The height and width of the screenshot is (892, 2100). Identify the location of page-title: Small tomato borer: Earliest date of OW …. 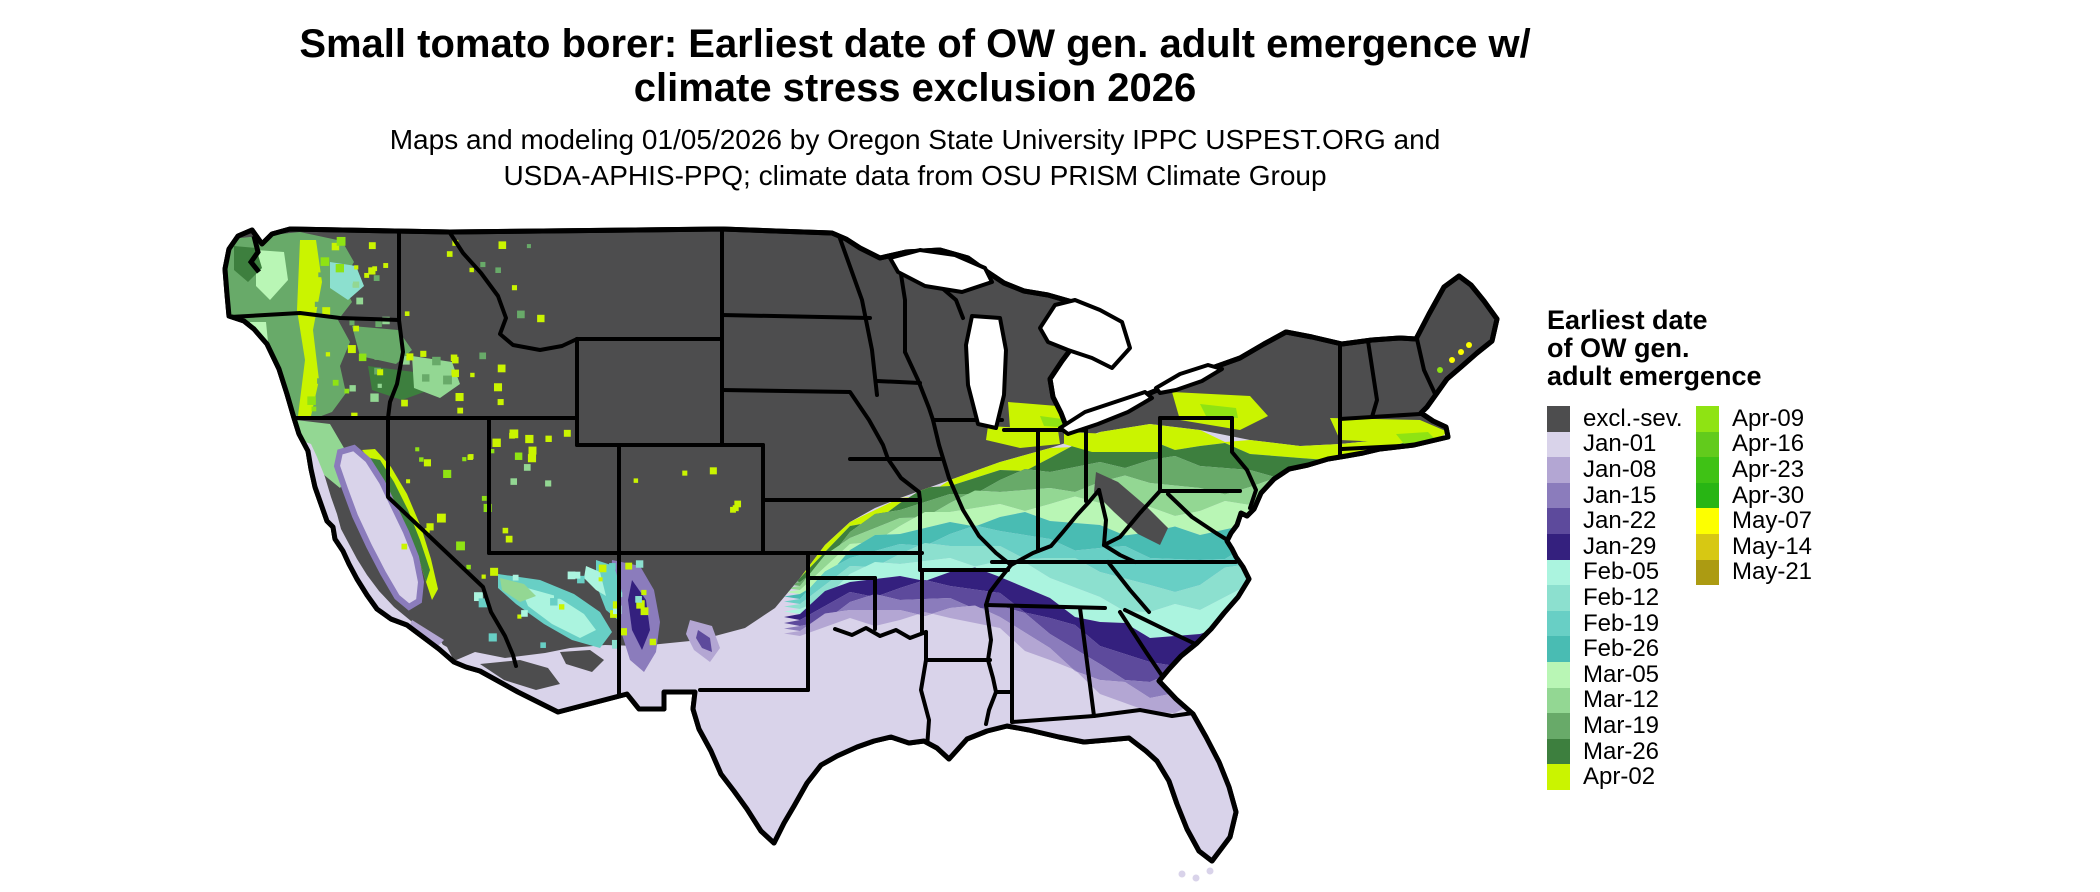
(915, 66).